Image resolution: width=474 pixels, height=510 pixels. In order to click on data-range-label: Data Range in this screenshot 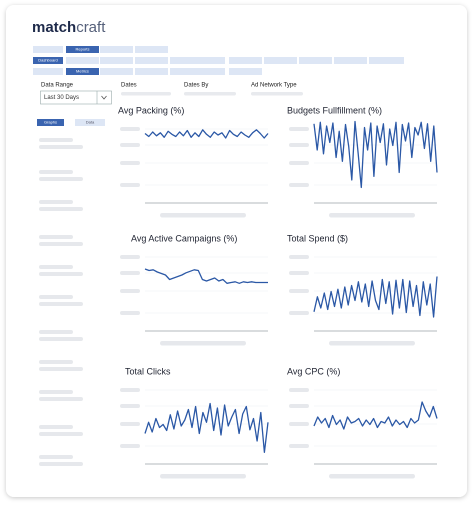, I will do `click(57, 86)`.